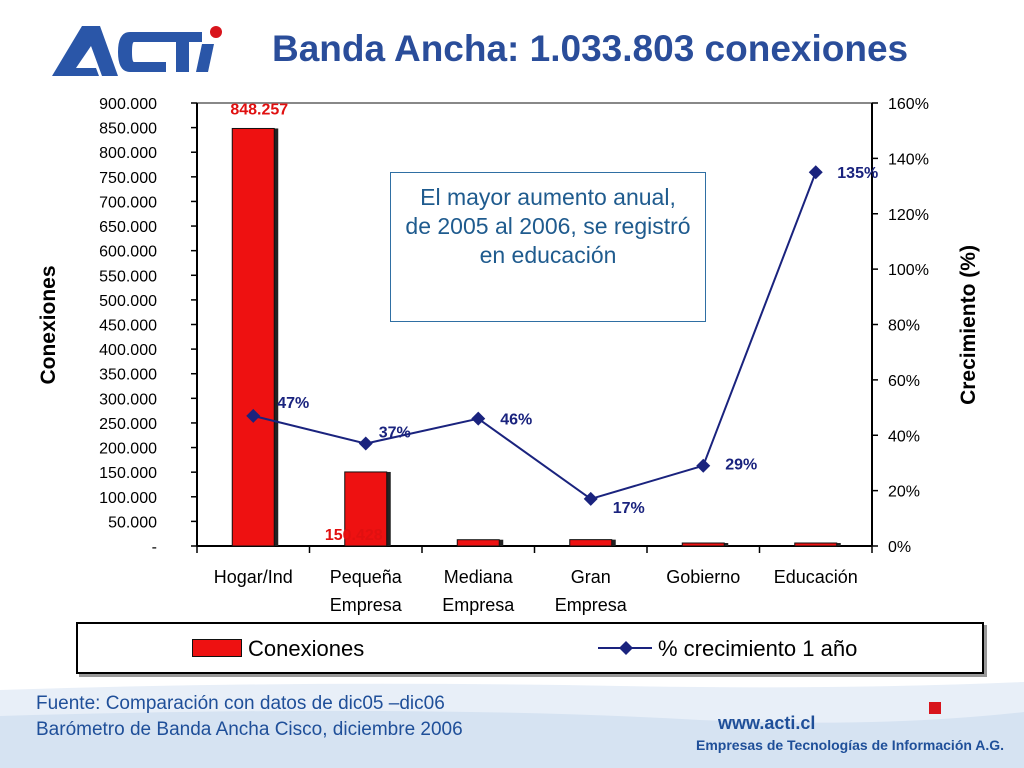  I want to click on brand-square-icon, so click(935, 708).